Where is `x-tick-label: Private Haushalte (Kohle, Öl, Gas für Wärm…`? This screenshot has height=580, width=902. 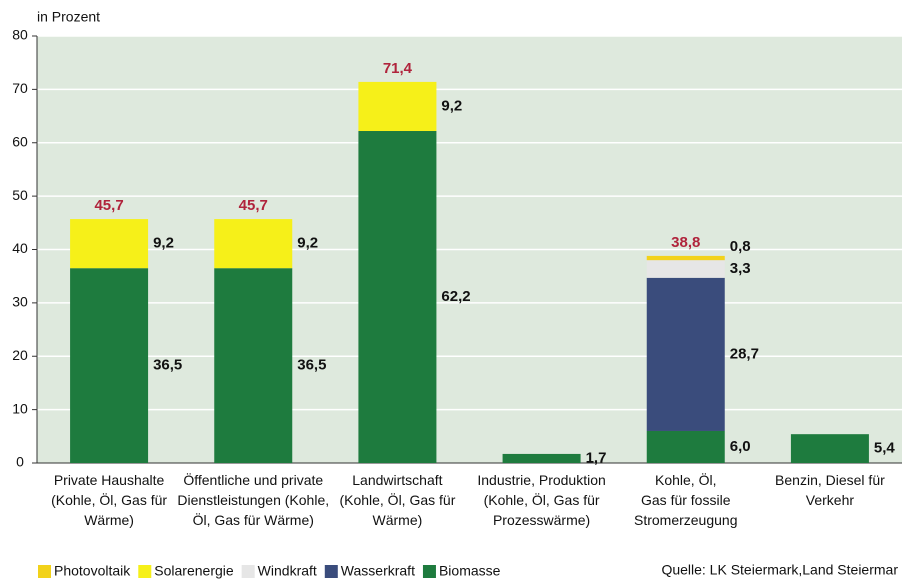
x-tick-label: Private Haushalte (Kohle, Öl, Gas für Wärm… is located at coordinates (109, 500).